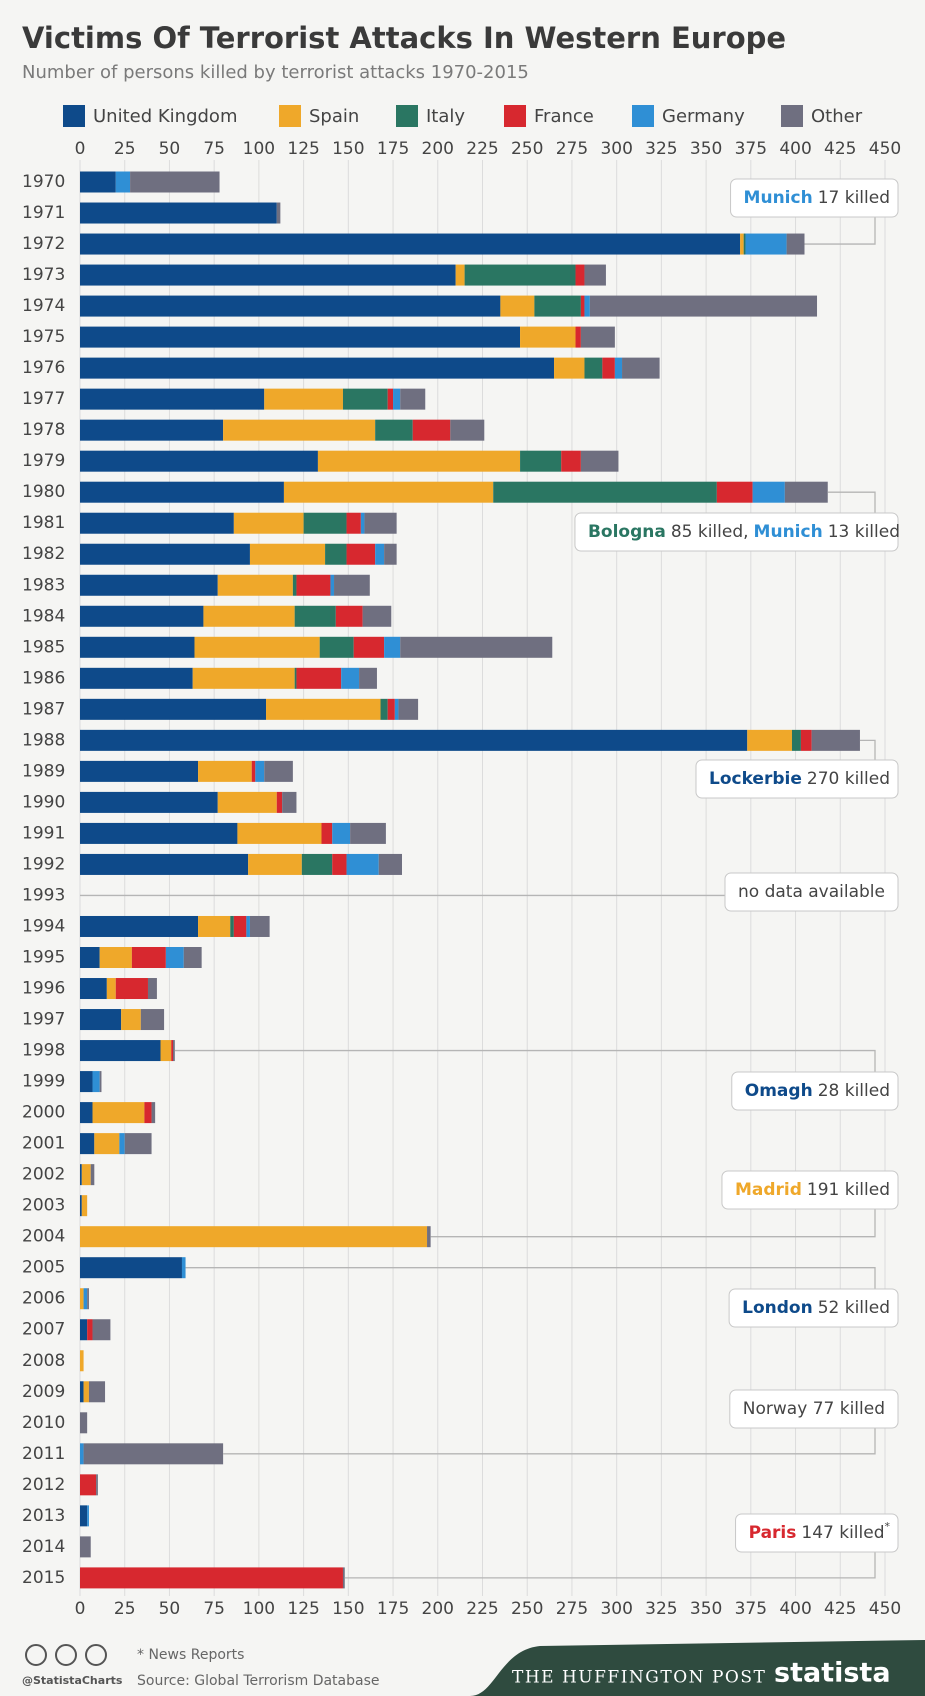  What do you see at coordinates (43, 926) in the screenshot?
I see `y-tick-label: 1994` at bounding box center [43, 926].